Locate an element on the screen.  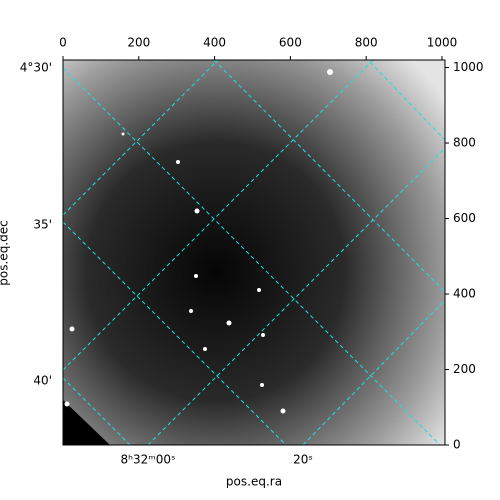
y-tick-label: 400 is located at coordinates (464, 294).